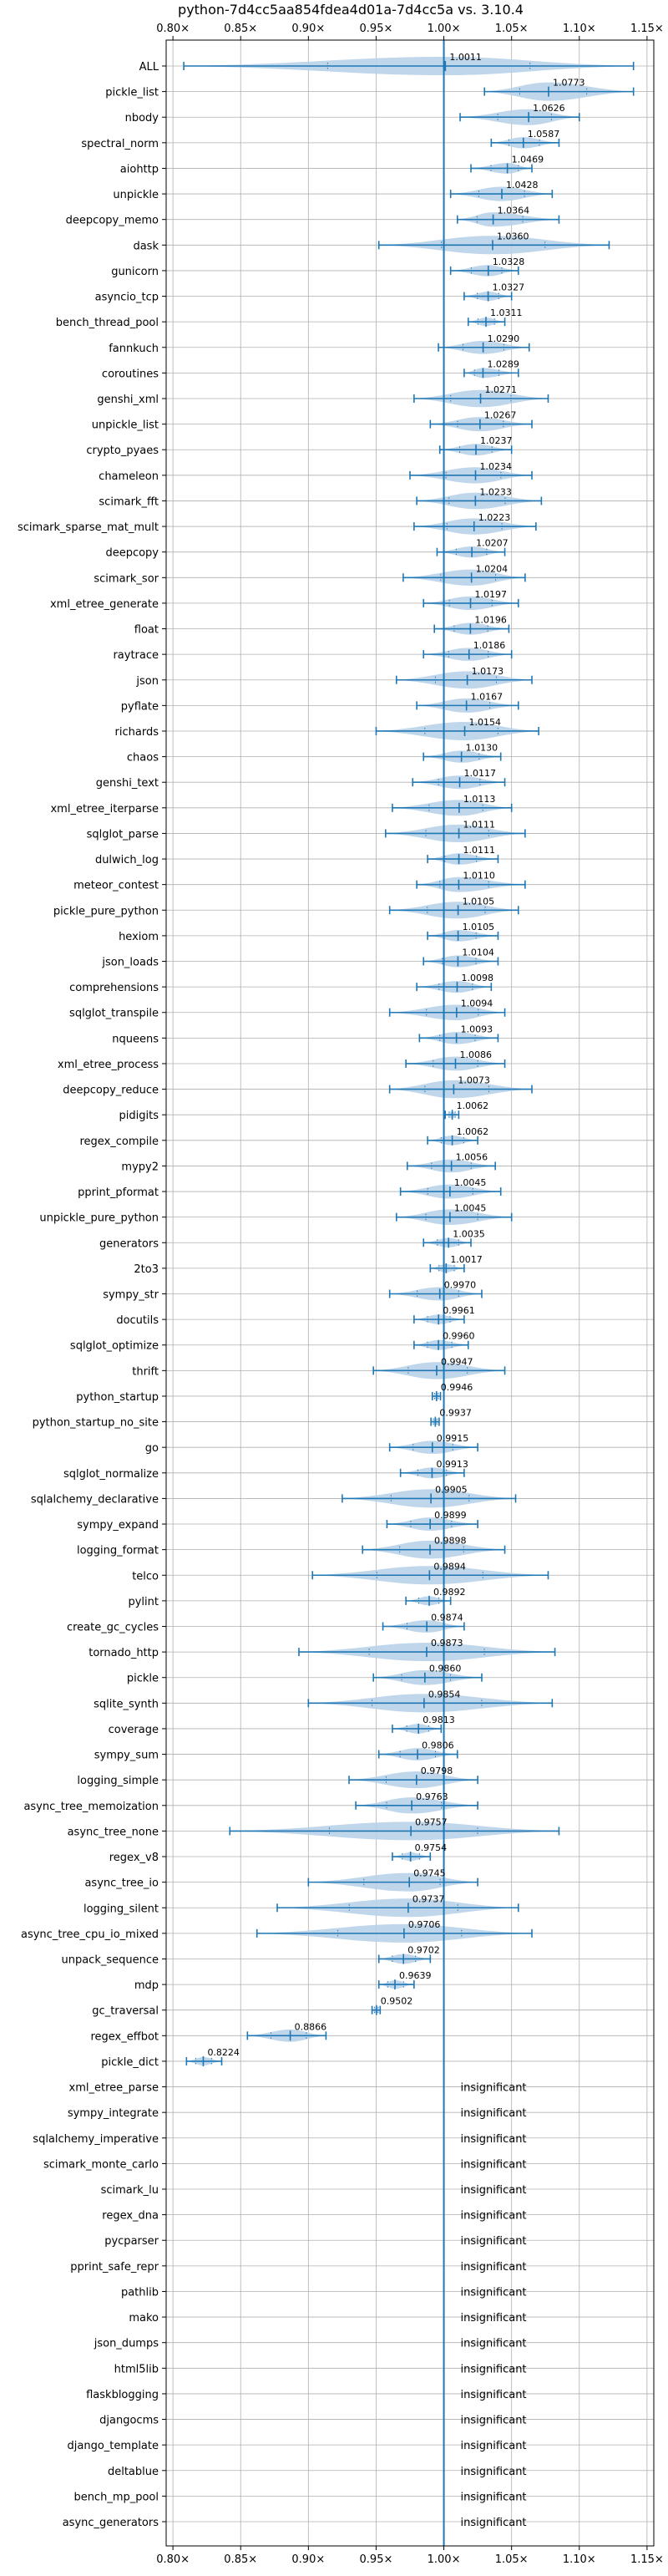  What do you see at coordinates (114, 1346) in the screenshot?
I see `y-tick-label: sqlglot_optimize` at bounding box center [114, 1346].